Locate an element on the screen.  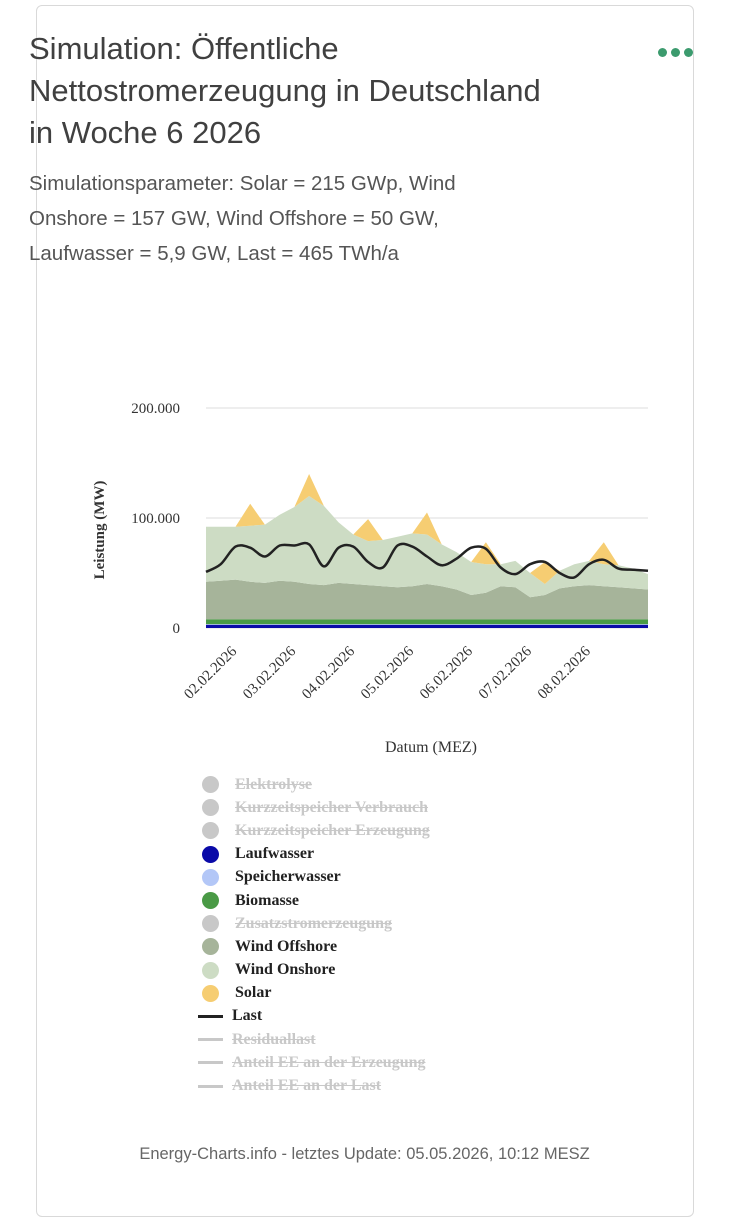
legend-item-kurzzeitspeicher-erzeugung: Kurzzeitspeicher Erzeugung is located at coordinates (314, 830).